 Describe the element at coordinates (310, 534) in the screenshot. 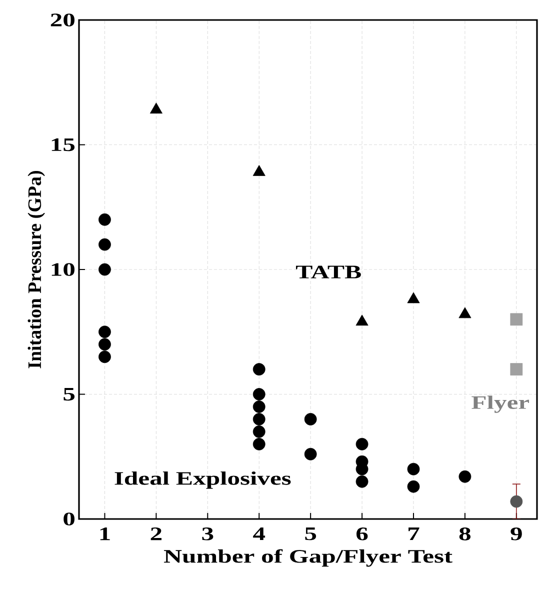

I see `x-tick-label: 5` at that location.